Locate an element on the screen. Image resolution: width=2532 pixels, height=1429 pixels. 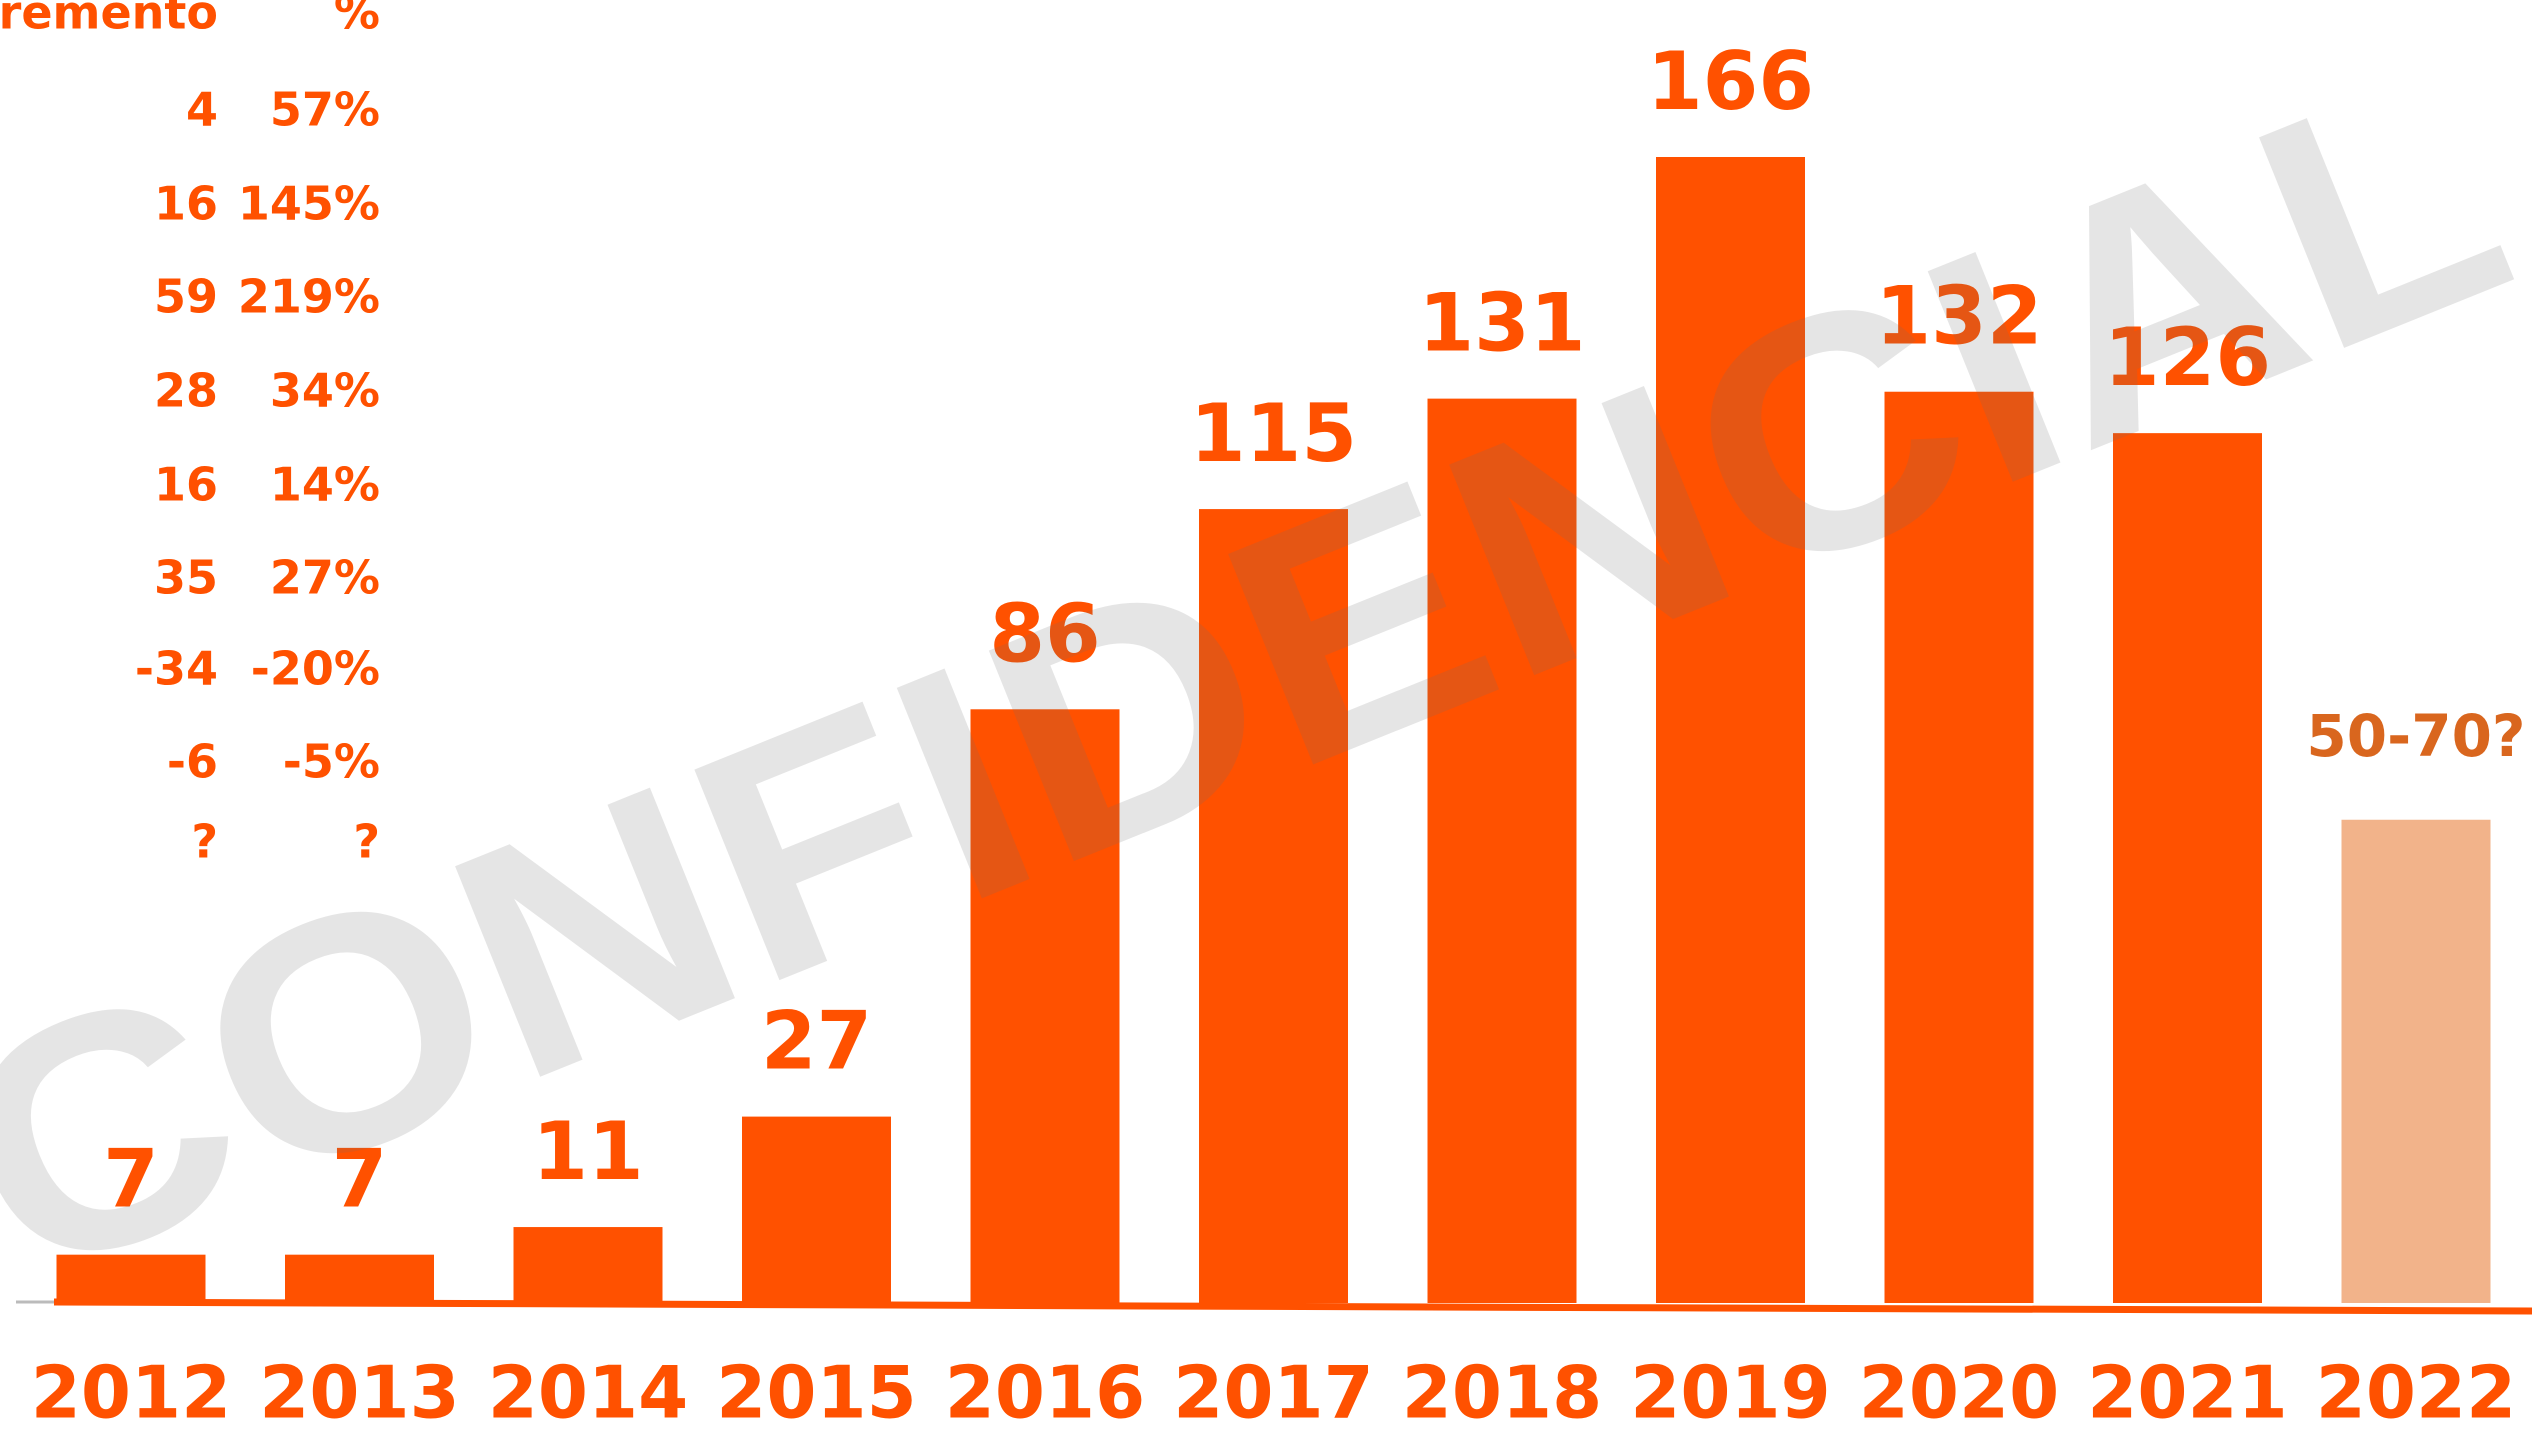
value-label: 132 is located at coordinates (1959, 316).